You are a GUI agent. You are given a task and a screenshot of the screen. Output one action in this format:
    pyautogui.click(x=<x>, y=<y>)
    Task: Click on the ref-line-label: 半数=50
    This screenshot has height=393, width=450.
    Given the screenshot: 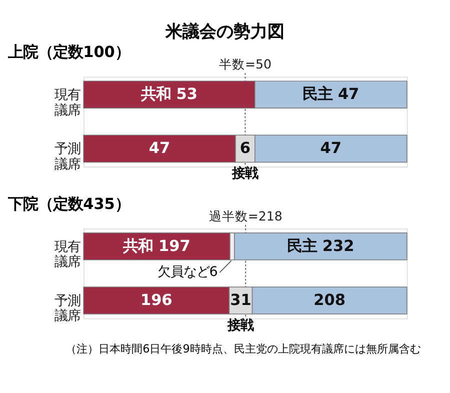 What is the action you would take?
    pyautogui.click(x=245, y=64)
    